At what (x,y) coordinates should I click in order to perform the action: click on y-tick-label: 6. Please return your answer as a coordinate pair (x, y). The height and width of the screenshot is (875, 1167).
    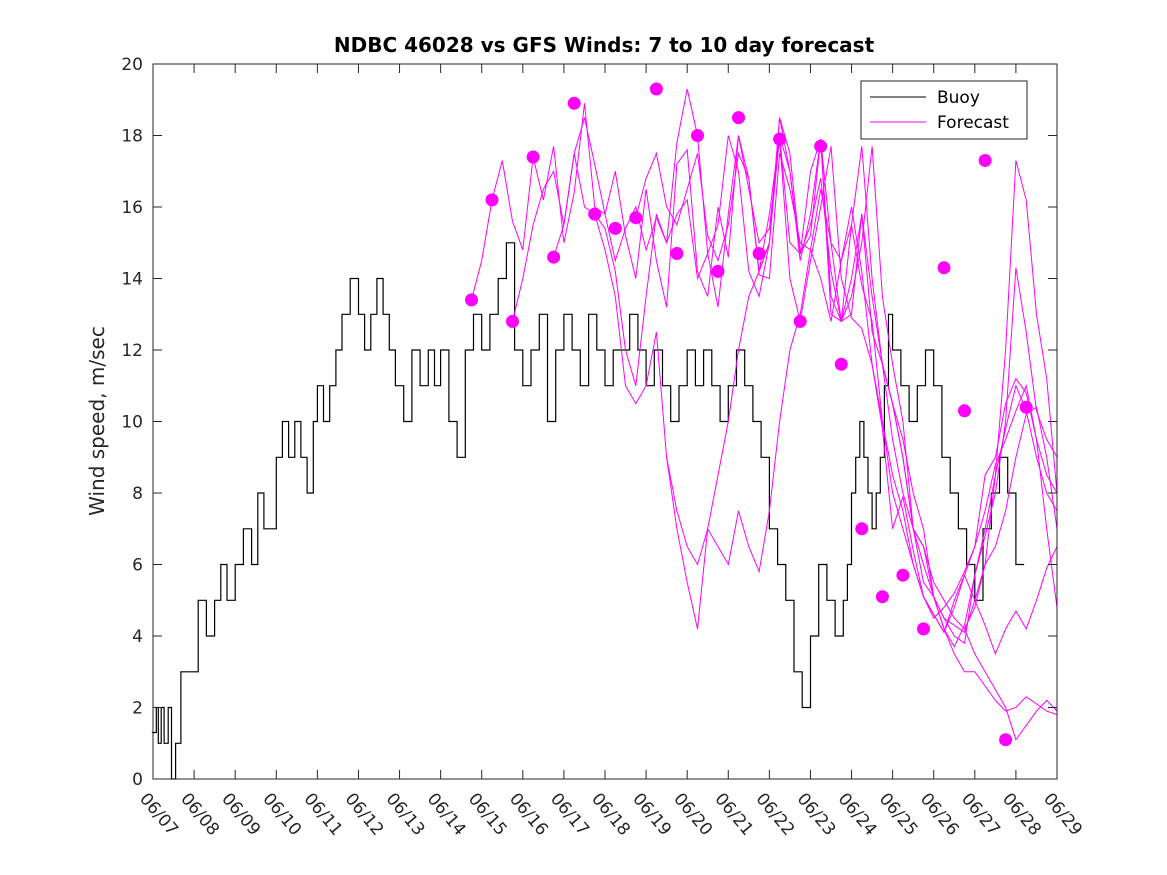
    Looking at the image, I should click on (137, 566).